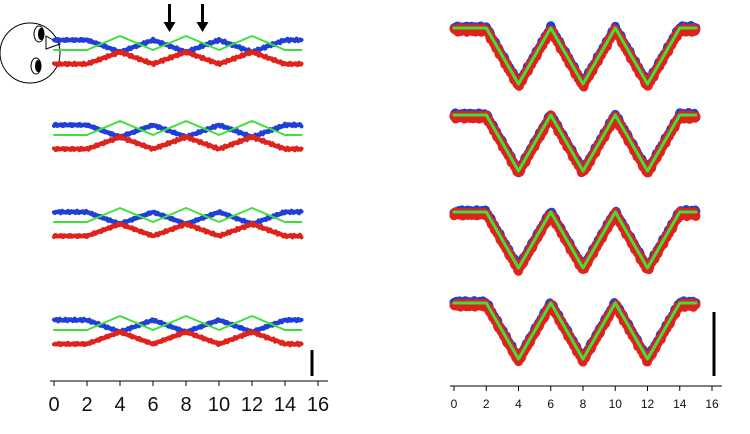 This screenshot has height=434, width=750. I want to click on panel-a-x-axis: 0 2 4 6 8 10 12 14 16, so click(188, 398).